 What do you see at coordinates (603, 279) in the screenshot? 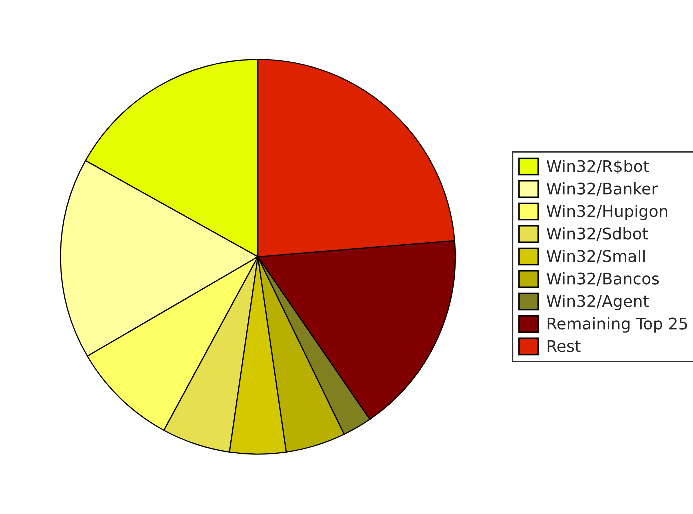
I see `legend-label: Win32/Bancos` at bounding box center [603, 279].